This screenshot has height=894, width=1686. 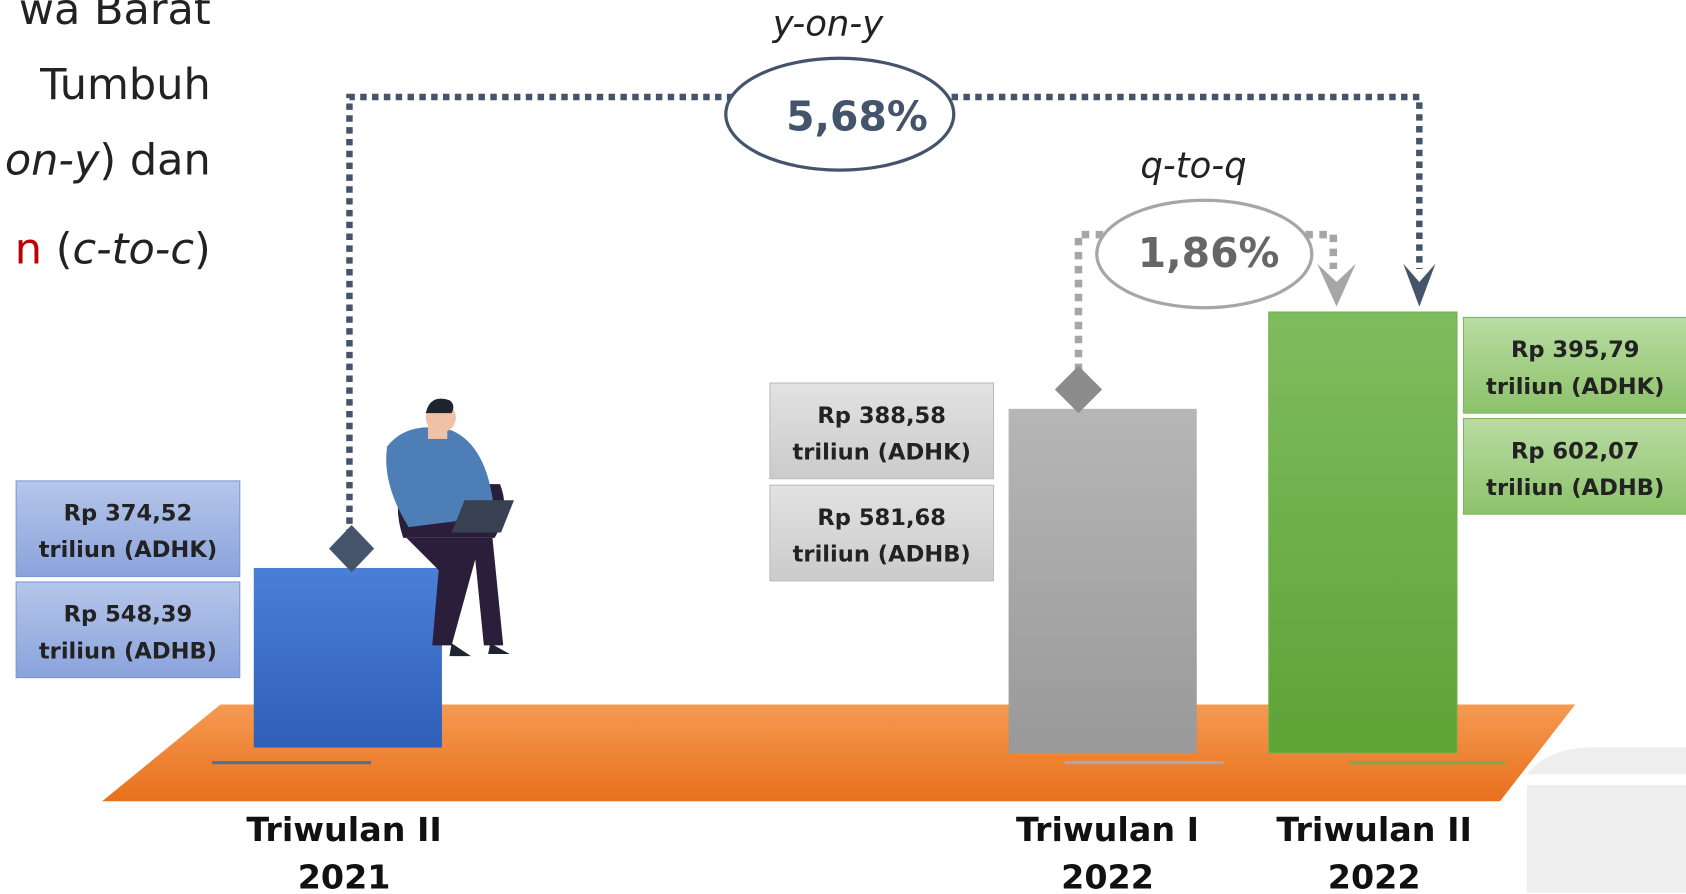 What do you see at coordinates (828, 24) in the screenshot?
I see `yoy-label: y-on-y` at bounding box center [828, 24].